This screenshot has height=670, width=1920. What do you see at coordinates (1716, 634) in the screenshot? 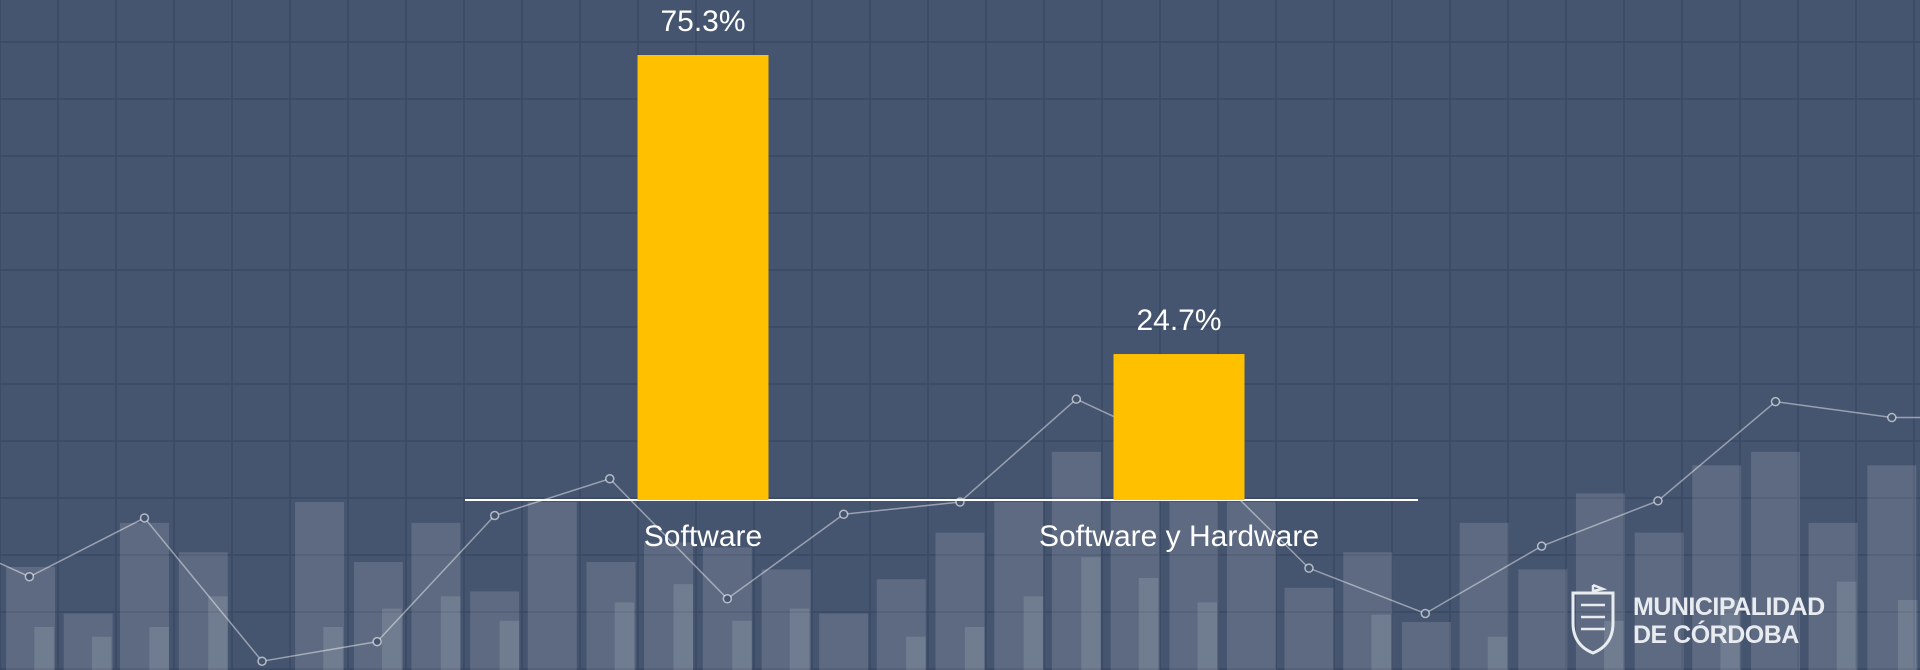
I see `logo-line-2: DE CÓRDOBA` at bounding box center [1716, 634].